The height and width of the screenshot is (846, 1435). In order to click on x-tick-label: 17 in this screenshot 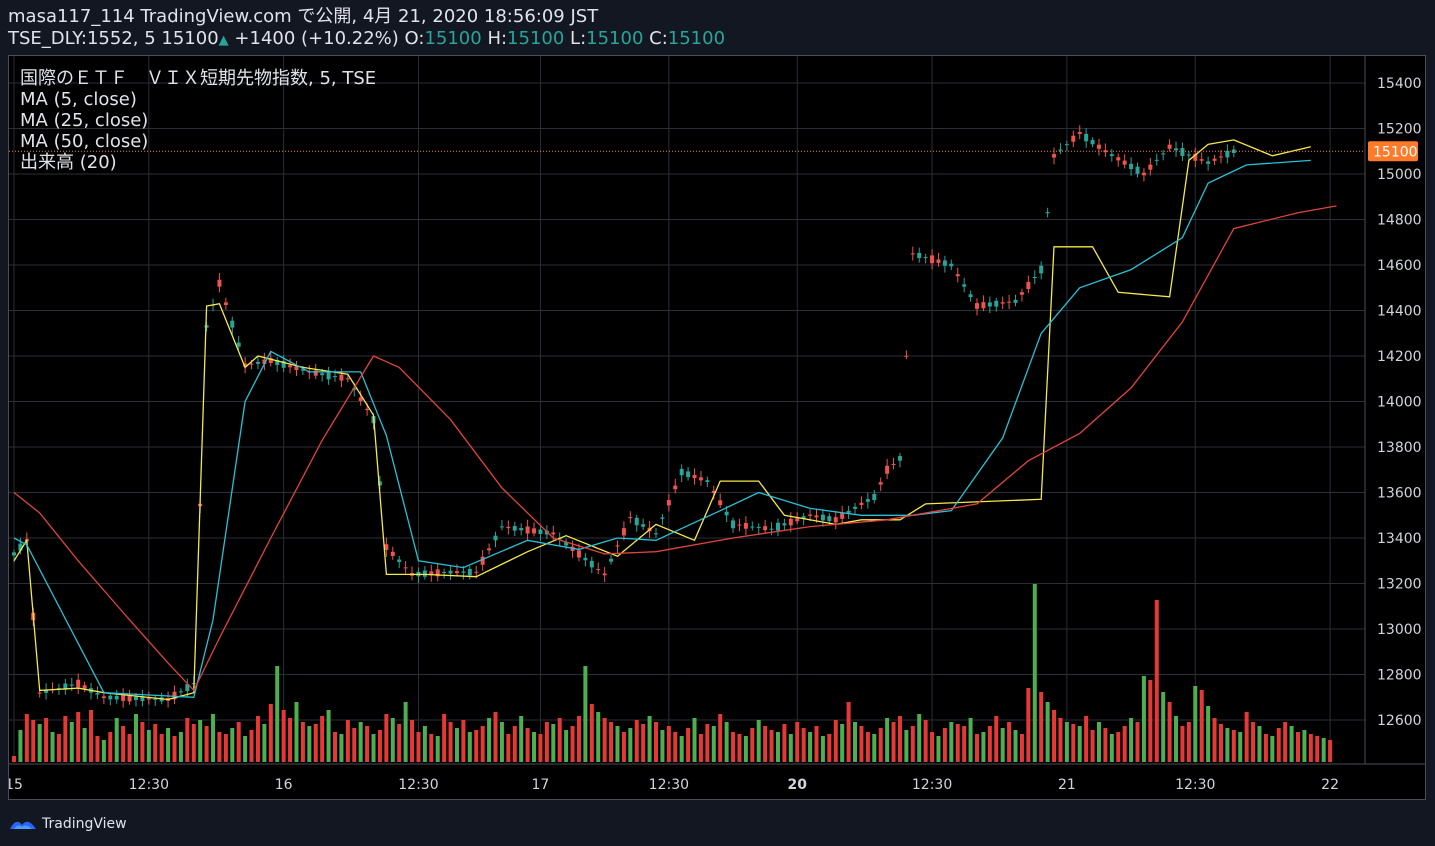, I will do `click(541, 785)`.